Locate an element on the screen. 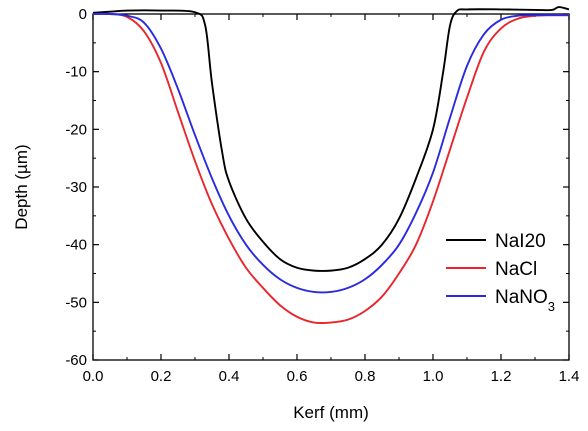 The height and width of the screenshot is (431, 588). y-axis-title: Depth (µm) is located at coordinates (21, 186).